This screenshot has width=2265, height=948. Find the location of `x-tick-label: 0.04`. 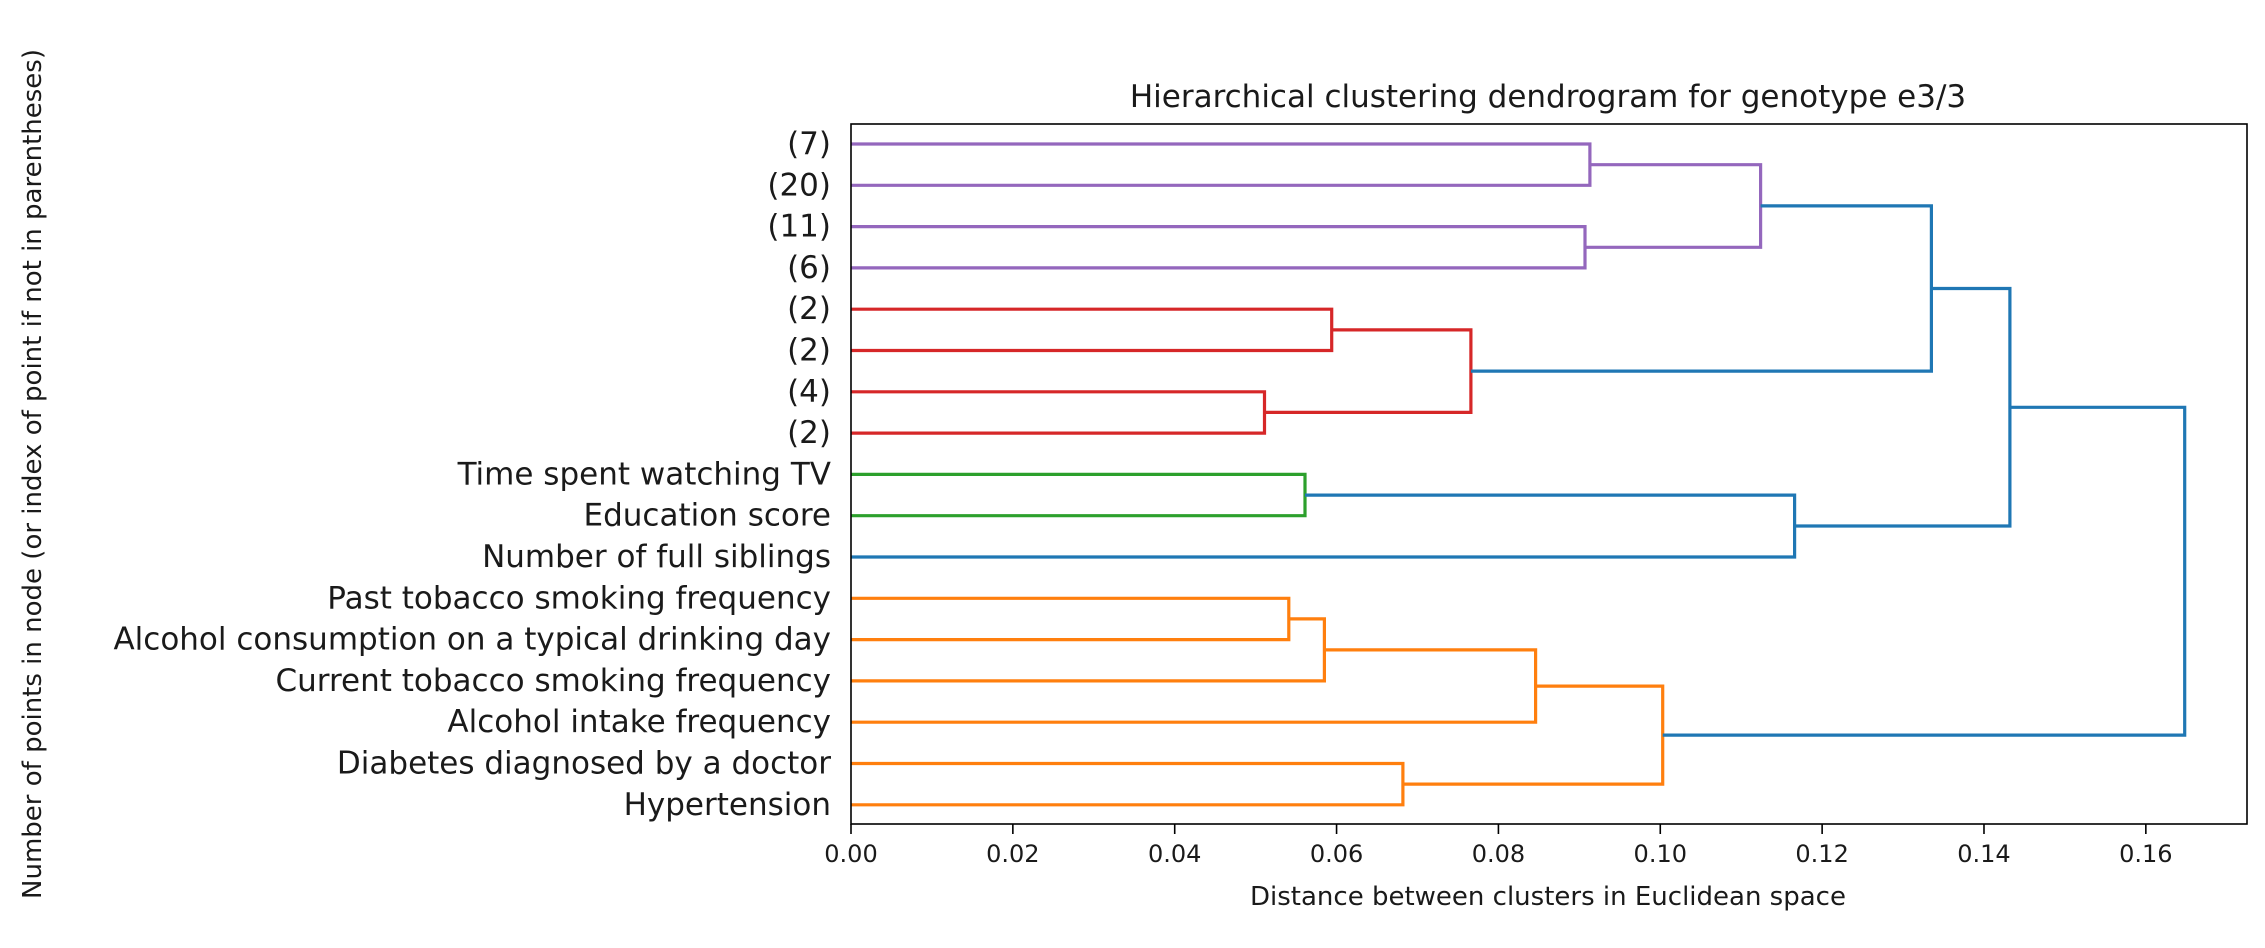

x-tick-label: 0.04 is located at coordinates (1174, 854).